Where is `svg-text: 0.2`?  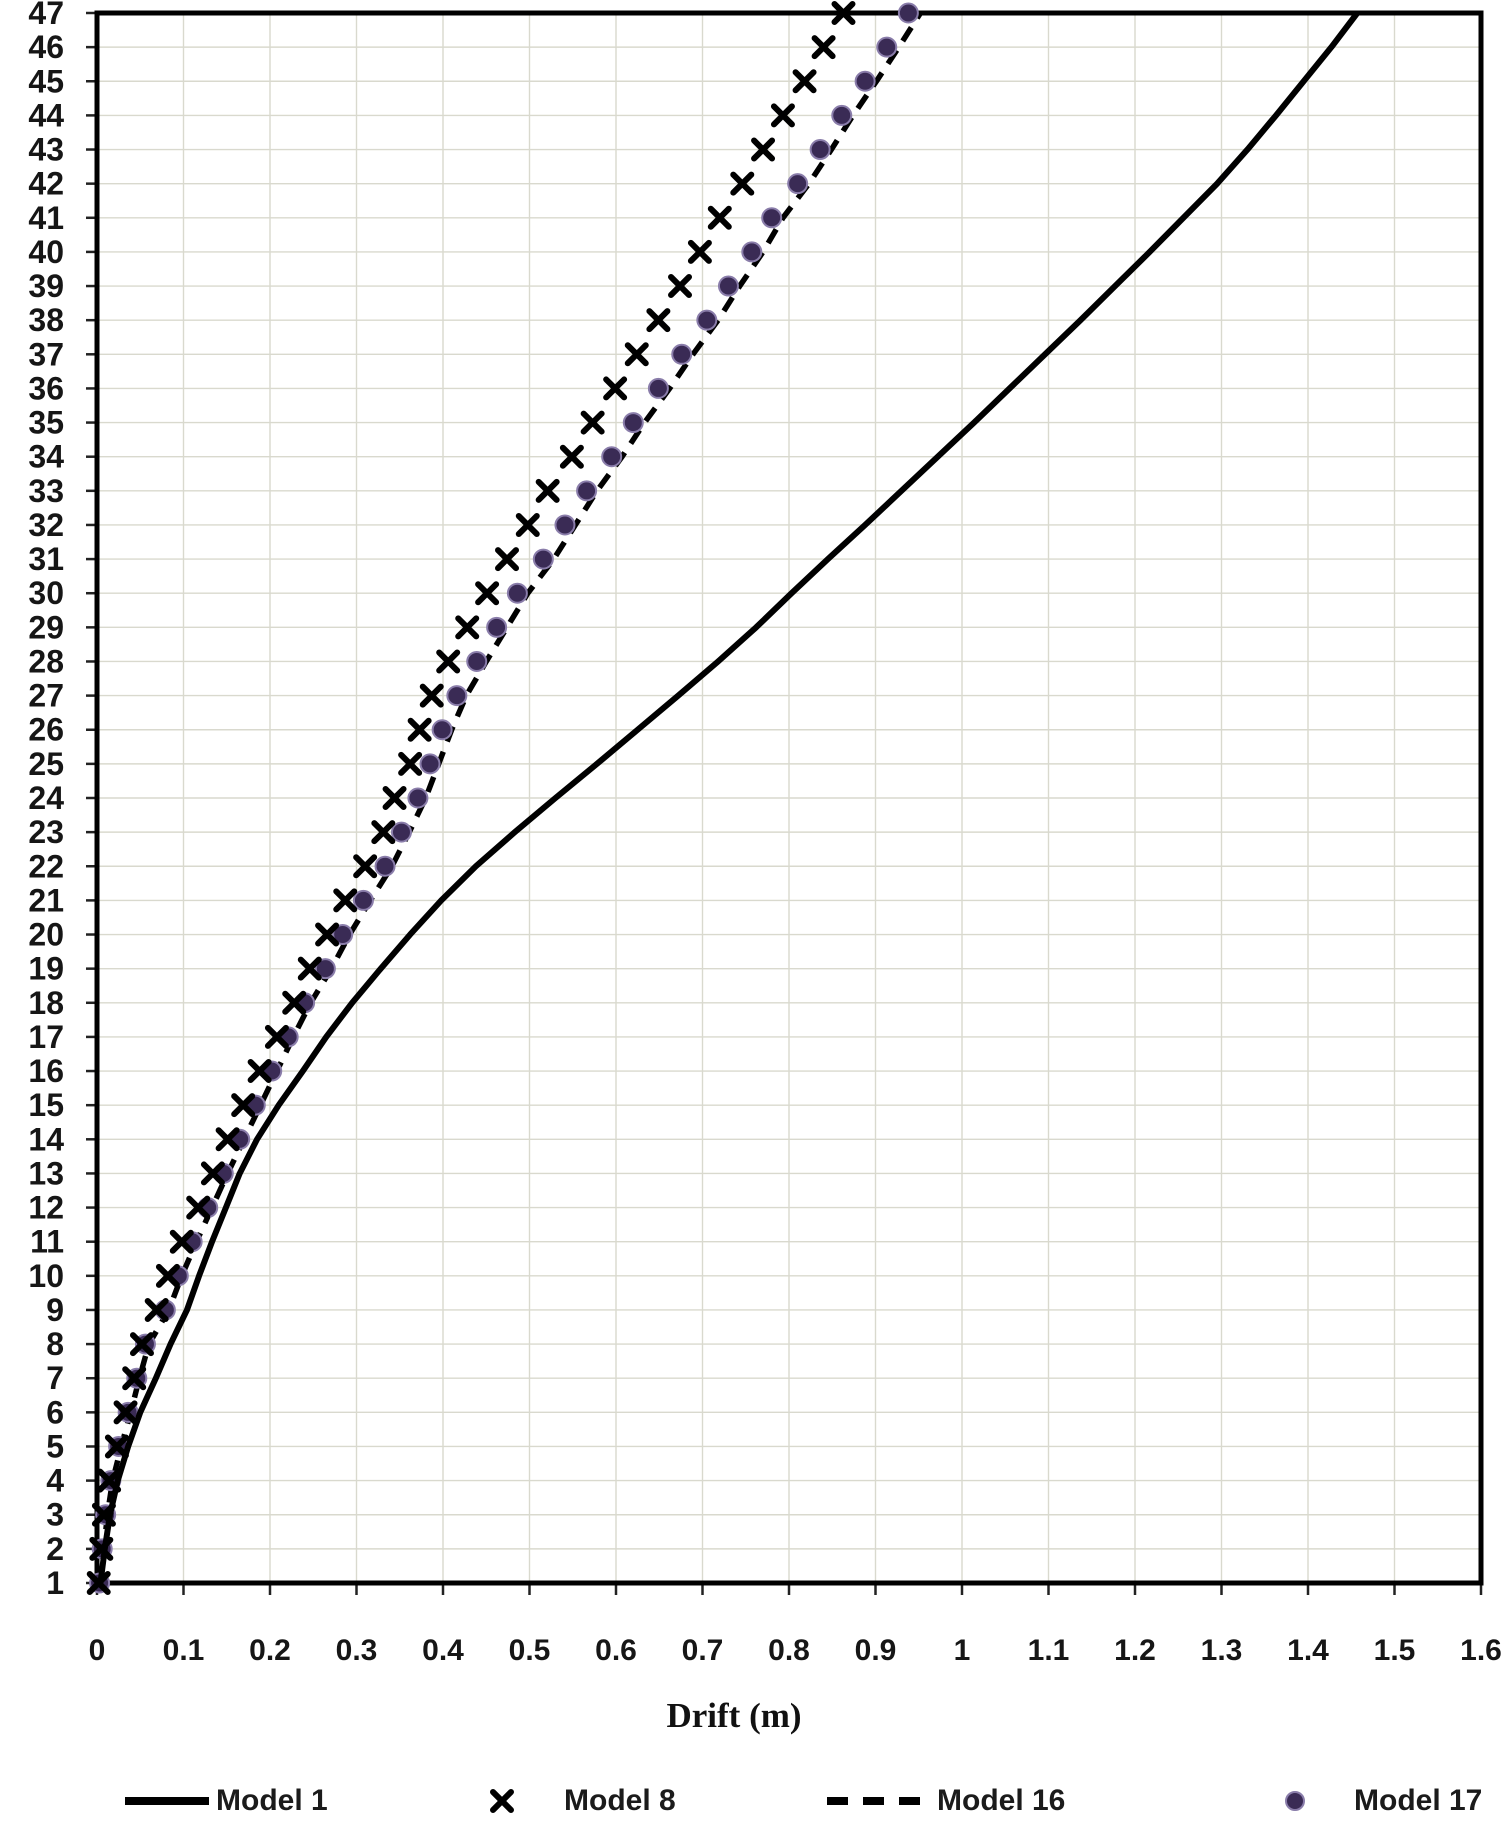 svg-text: 0.2 is located at coordinates (270, 1650).